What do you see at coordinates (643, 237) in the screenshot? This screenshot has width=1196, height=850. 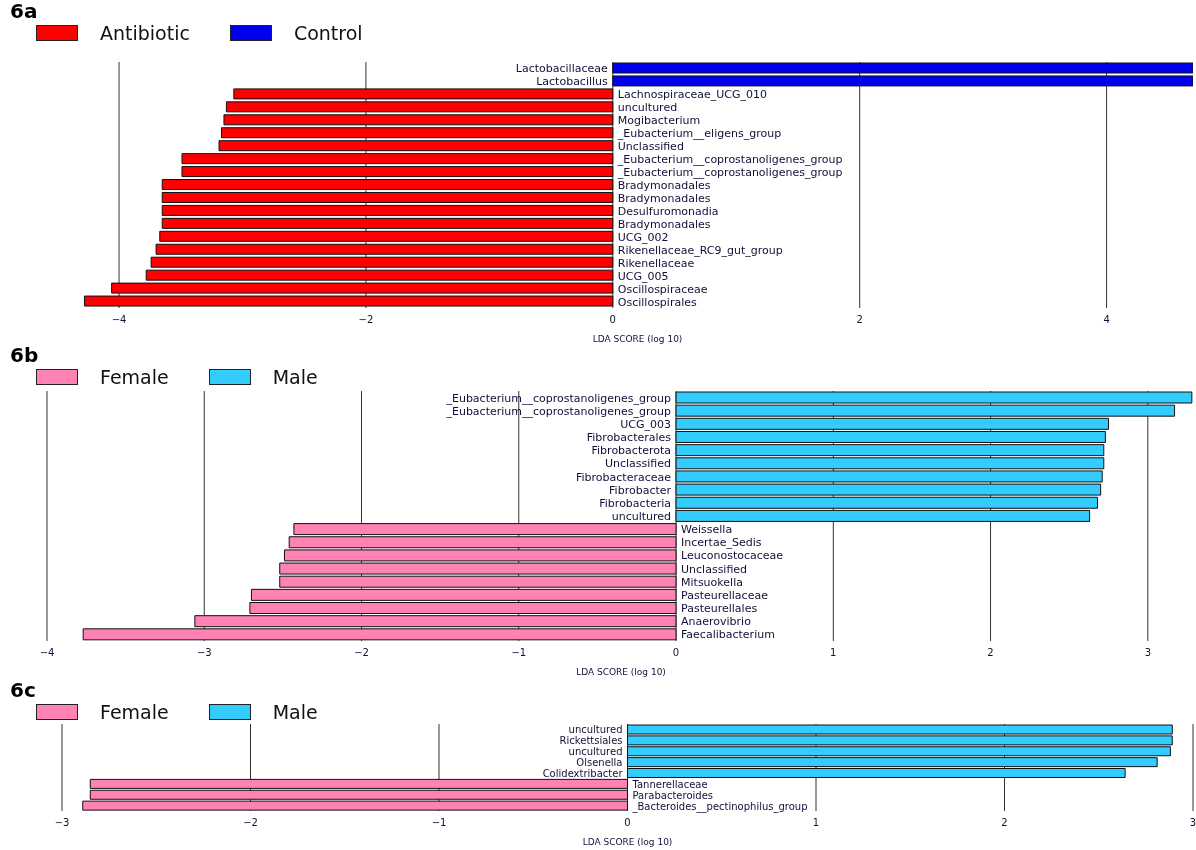 I see `y-tick-label: UCG_002` at bounding box center [643, 237].